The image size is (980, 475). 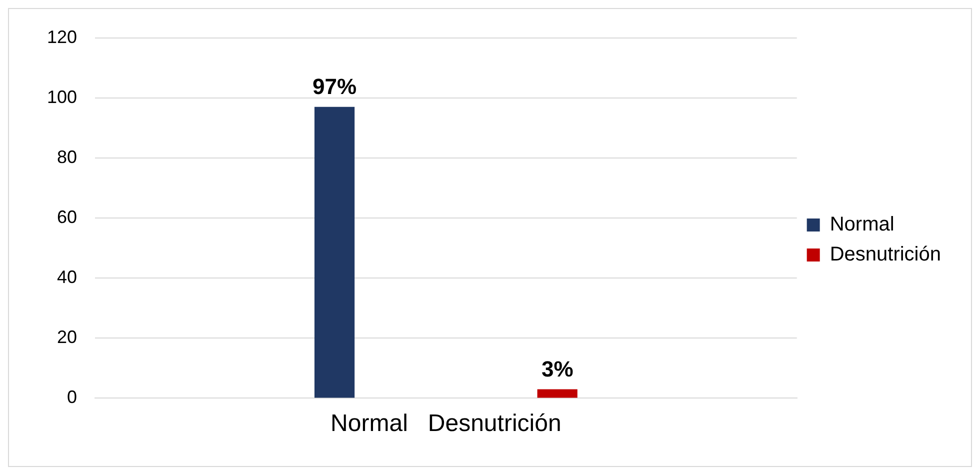 What do you see at coordinates (72, 397) in the screenshot?
I see `y-tick-label: 0` at bounding box center [72, 397].